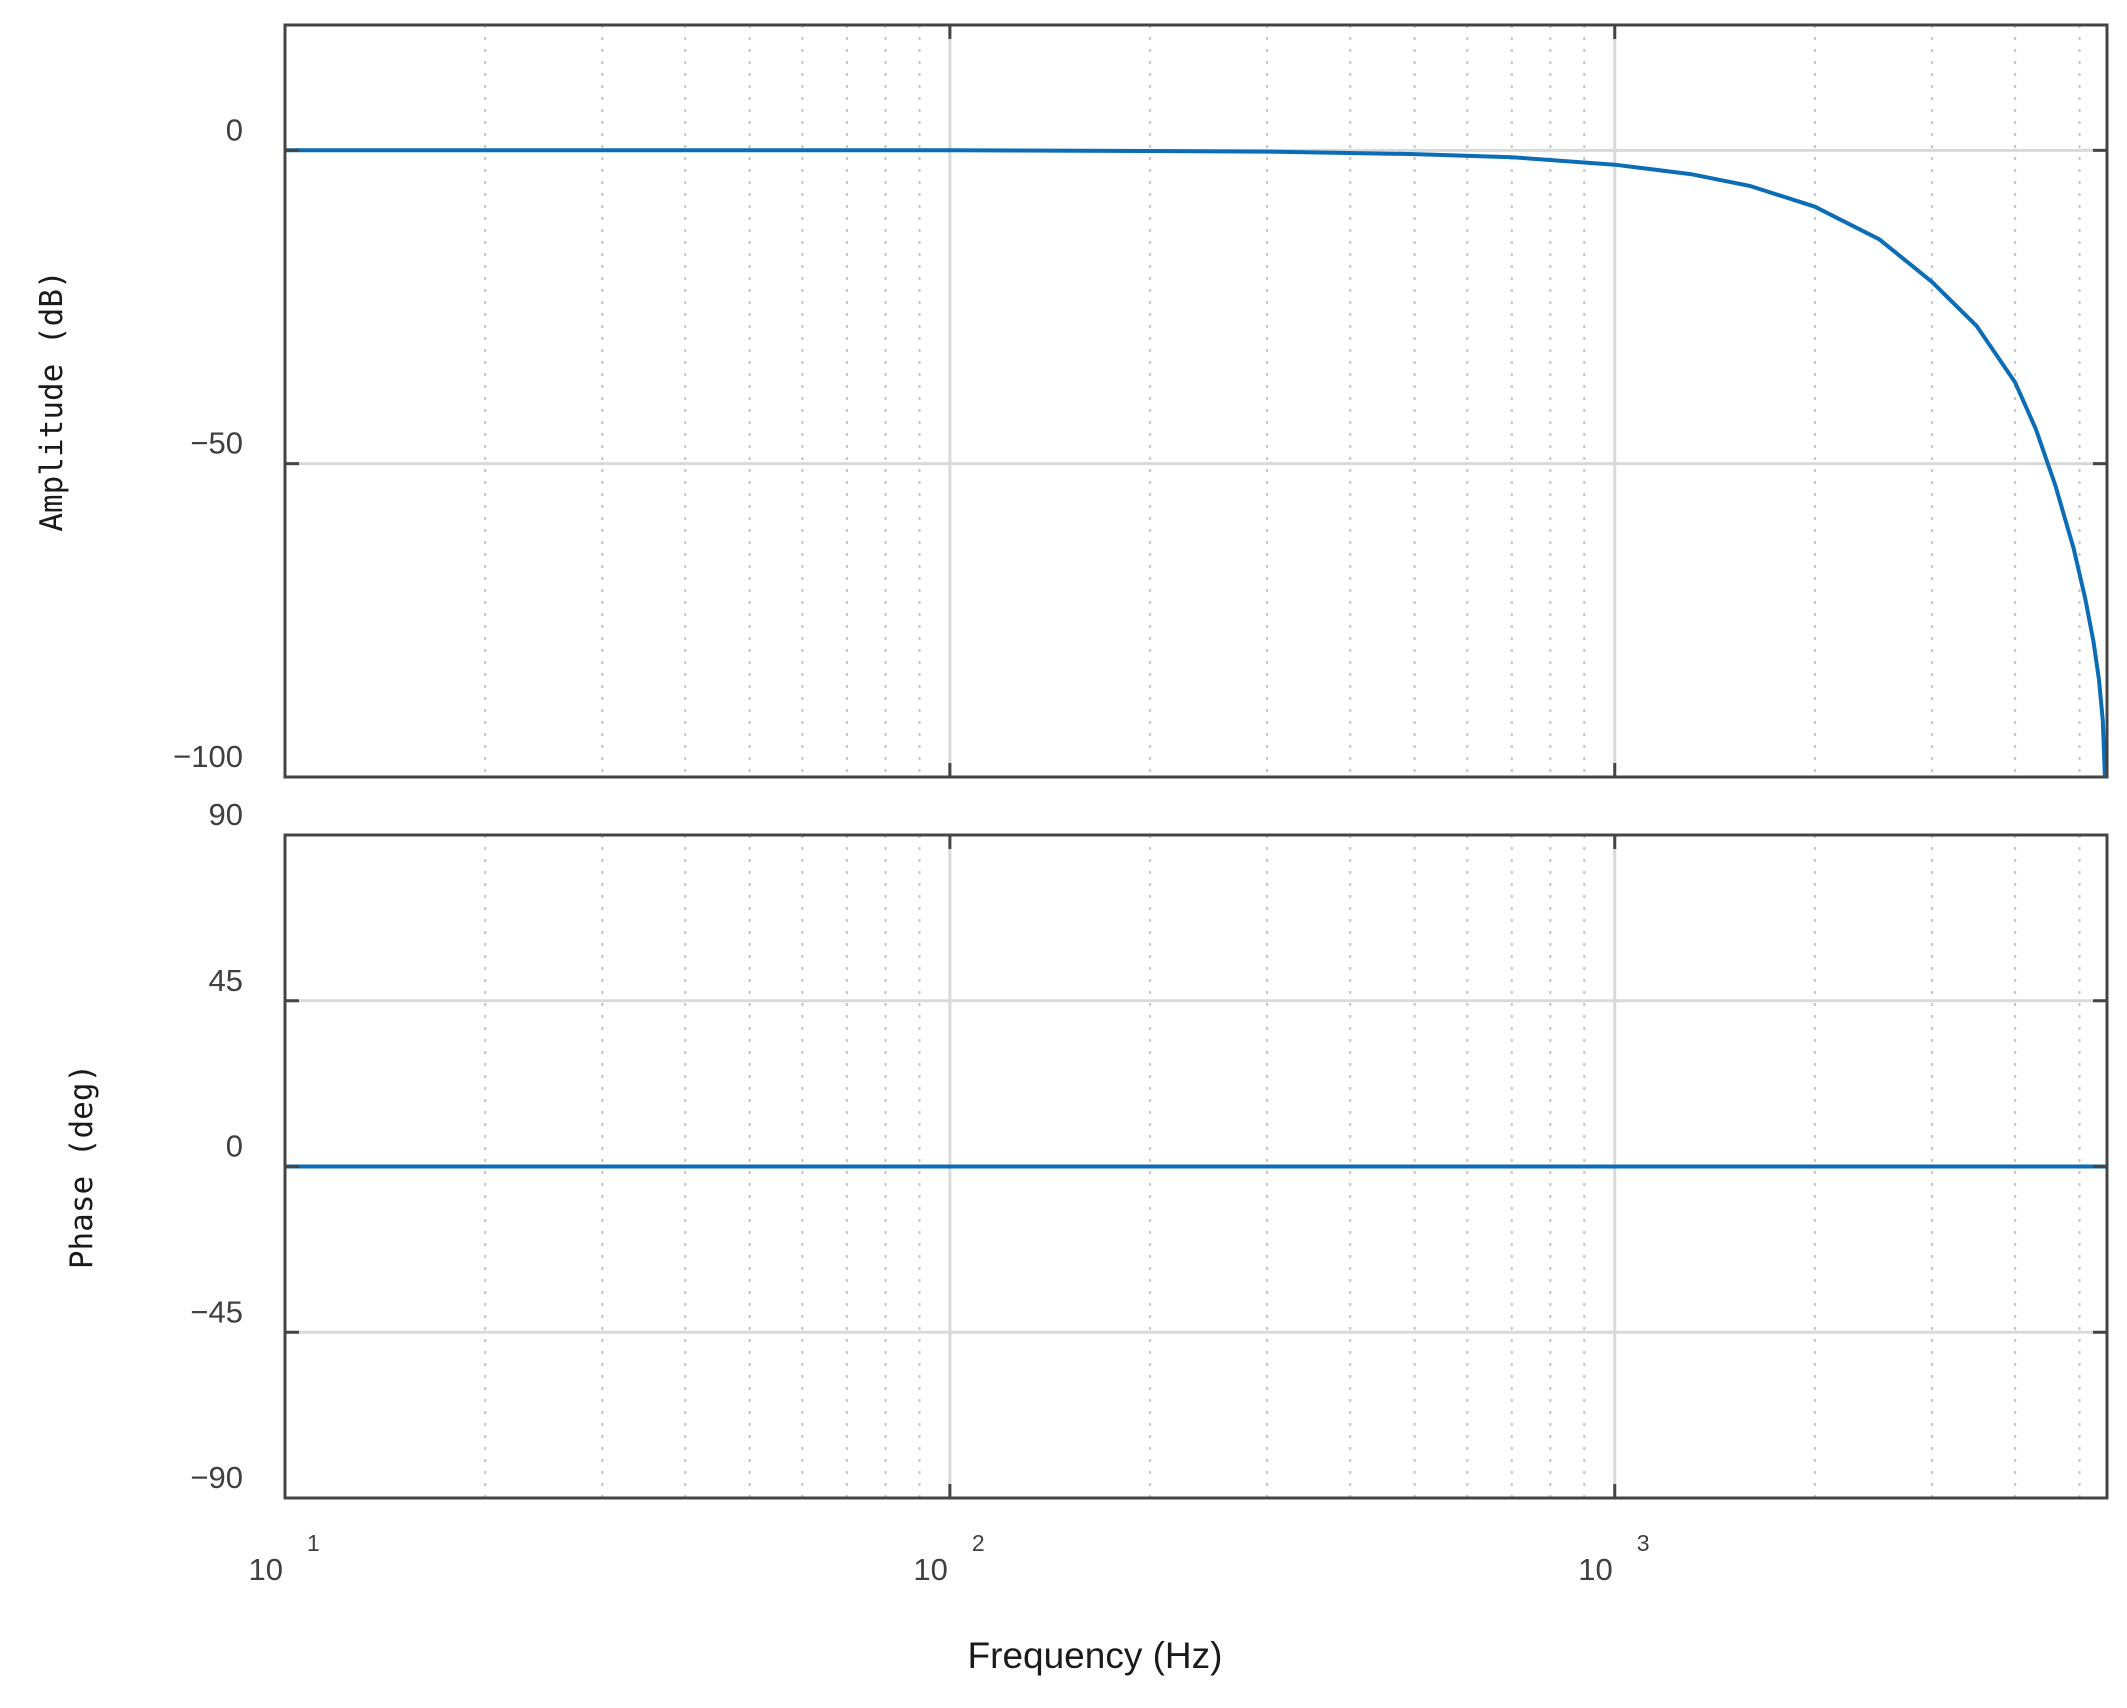 The height and width of the screenshot is (1708, 2127). What do you see at coordinates (216, 443) in the screenshot?
I see `y-tick-label: −50` at bounding box center [216, 443].